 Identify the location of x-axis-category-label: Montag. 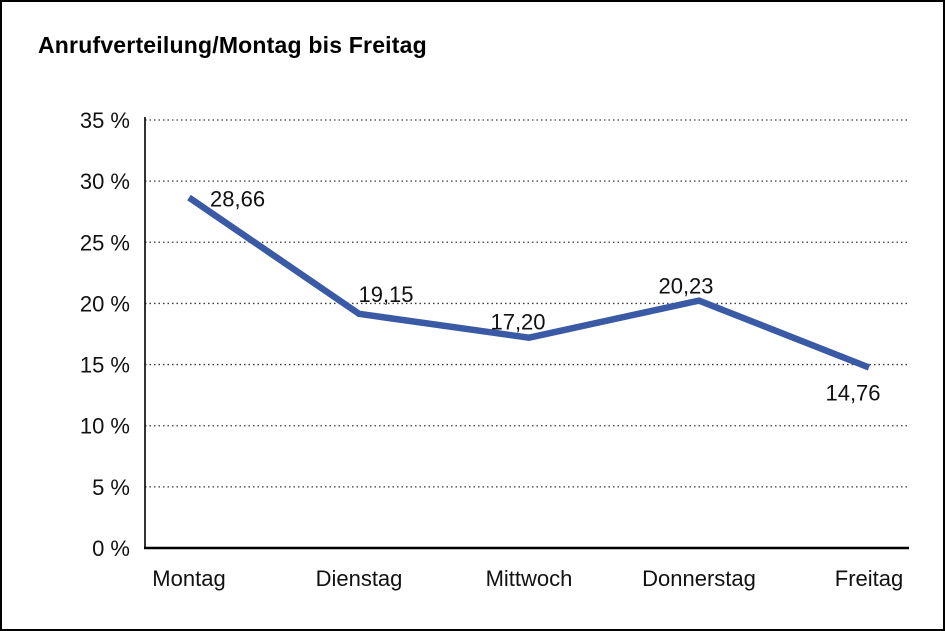
(188, 578).